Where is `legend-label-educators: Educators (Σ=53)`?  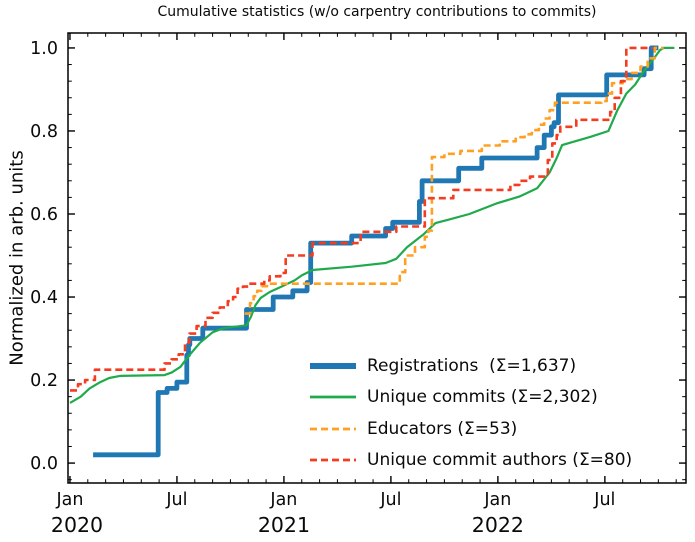 legend-label-educators: Educators (Σ=53) is located at coordinates (442, 428).